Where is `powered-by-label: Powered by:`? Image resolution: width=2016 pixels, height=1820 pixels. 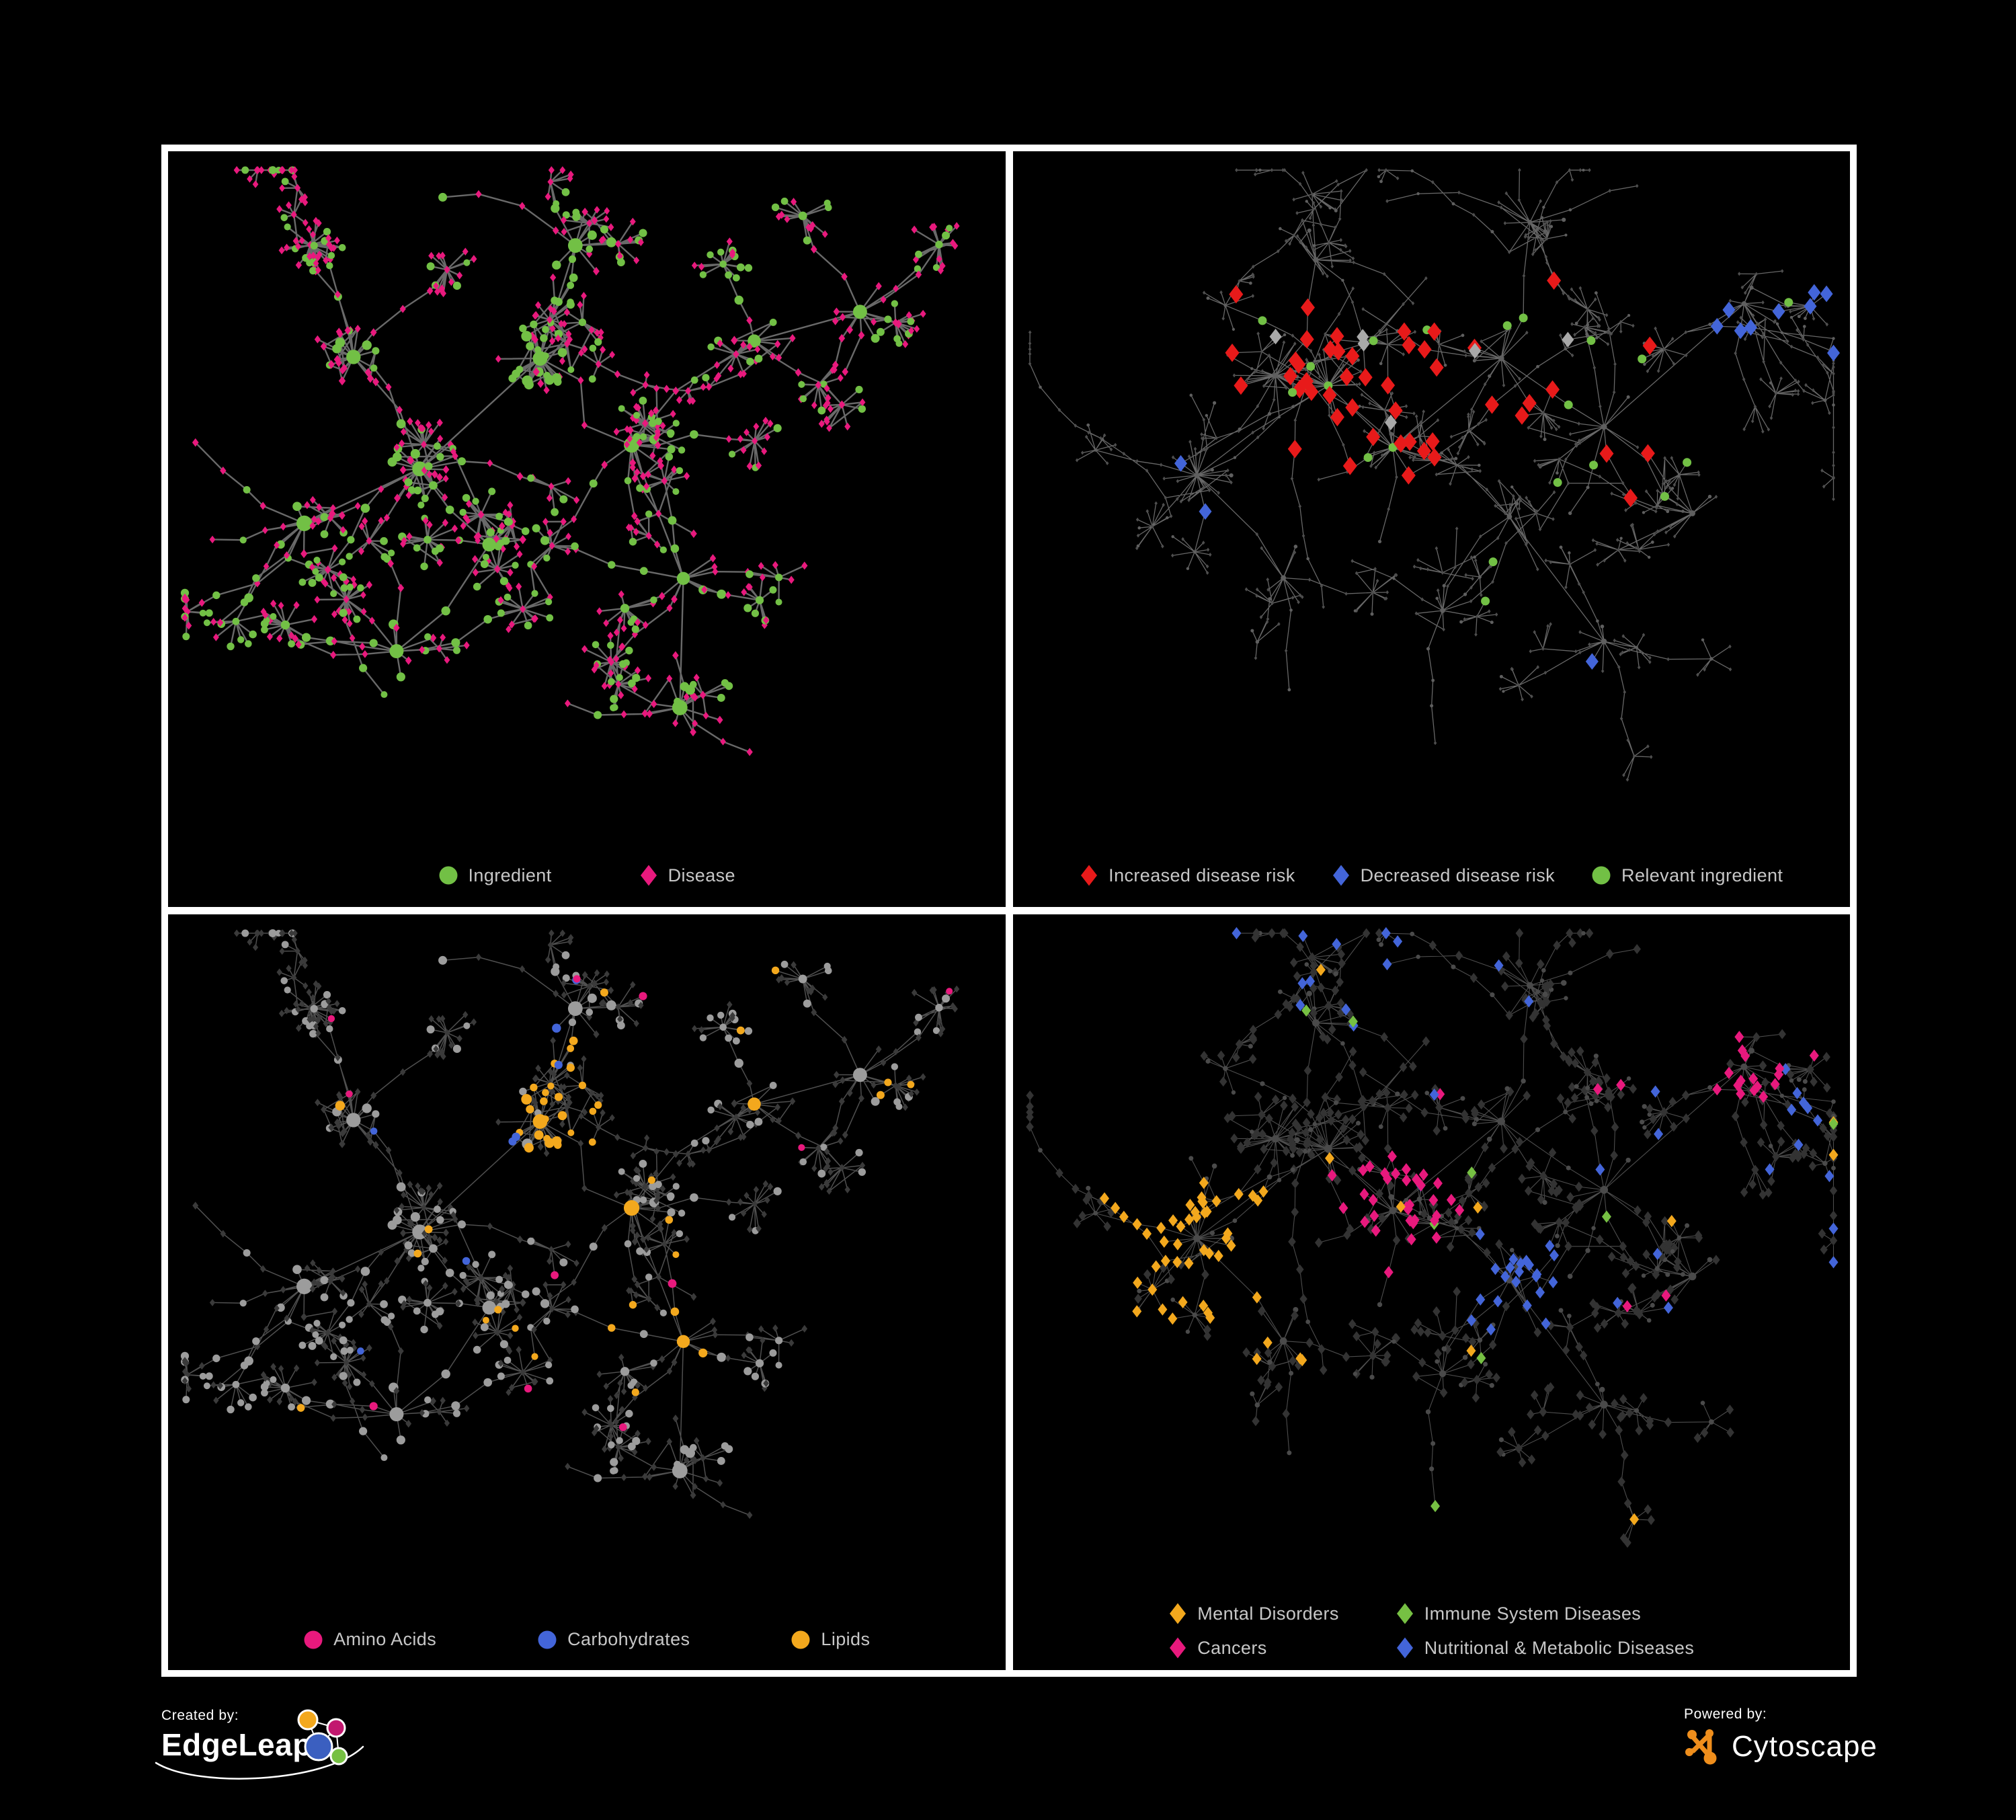 powered-by-label: Powered by: is located at coordinates (1725, 1714).